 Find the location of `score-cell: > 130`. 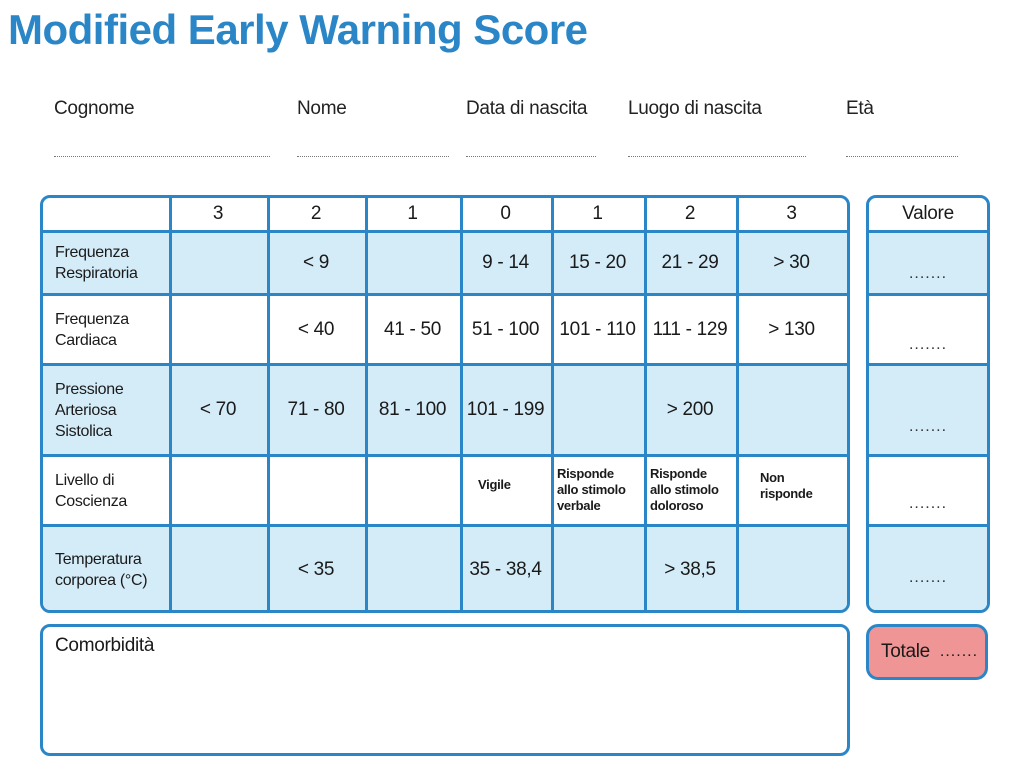

score-cell: > 130 is located at coordinates (791, 329).